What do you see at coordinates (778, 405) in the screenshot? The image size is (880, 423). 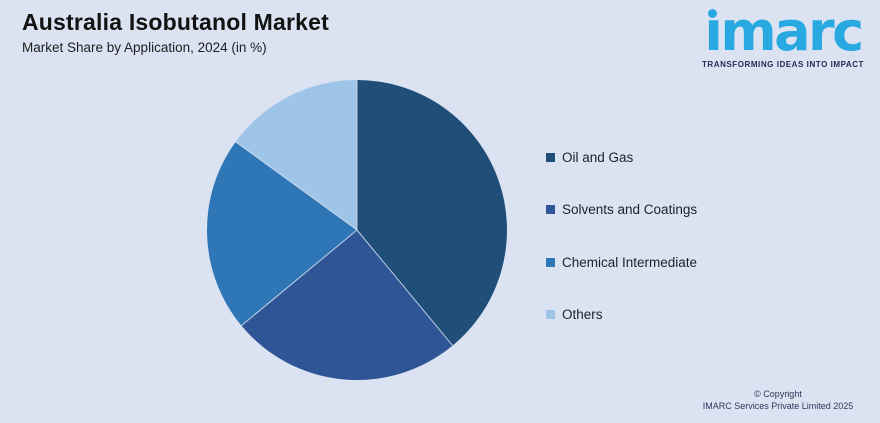 I see `copyright-line2: IMARC Services Private Limited 2025` at bounding box center [778, 405].